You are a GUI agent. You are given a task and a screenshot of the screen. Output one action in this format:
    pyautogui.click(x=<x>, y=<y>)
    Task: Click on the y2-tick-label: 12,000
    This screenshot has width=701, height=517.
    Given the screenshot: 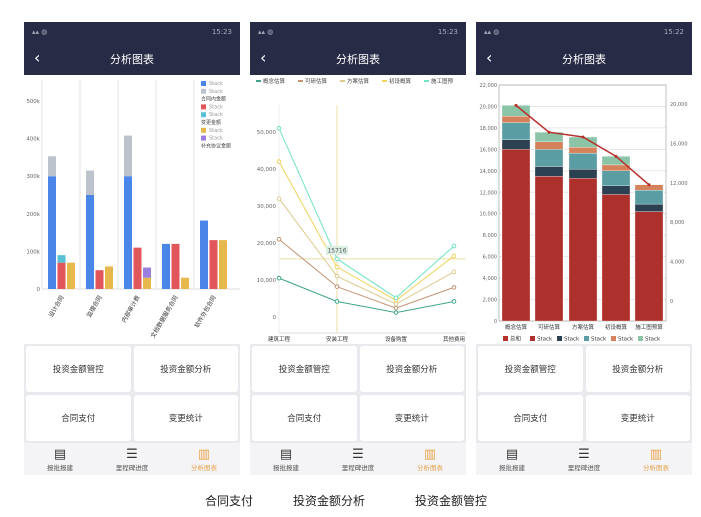 What is the action you would take?
    pyautogui.click(x=679, y=184)
    